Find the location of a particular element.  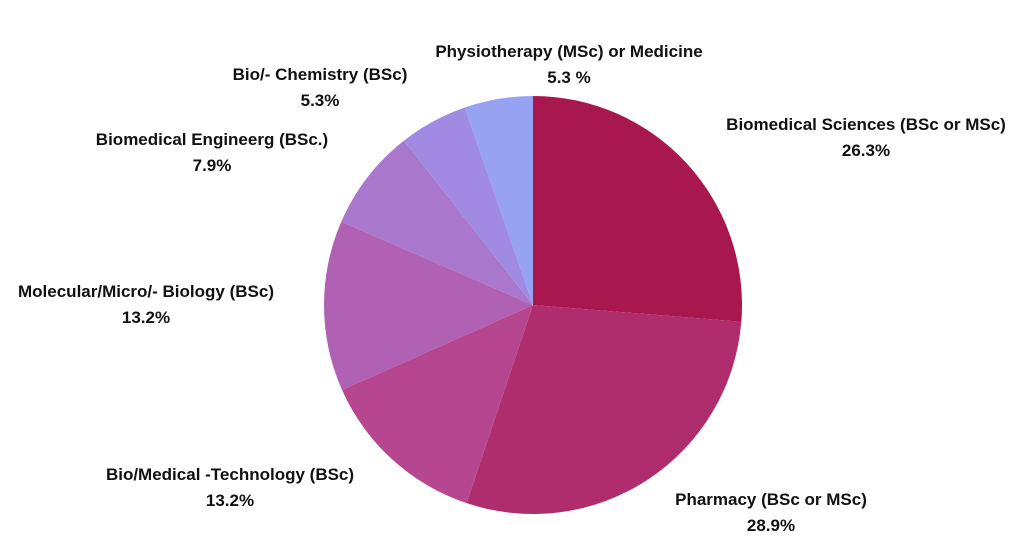

pie-slice-biomedical-engineerg is located at coordinates (437, 222).